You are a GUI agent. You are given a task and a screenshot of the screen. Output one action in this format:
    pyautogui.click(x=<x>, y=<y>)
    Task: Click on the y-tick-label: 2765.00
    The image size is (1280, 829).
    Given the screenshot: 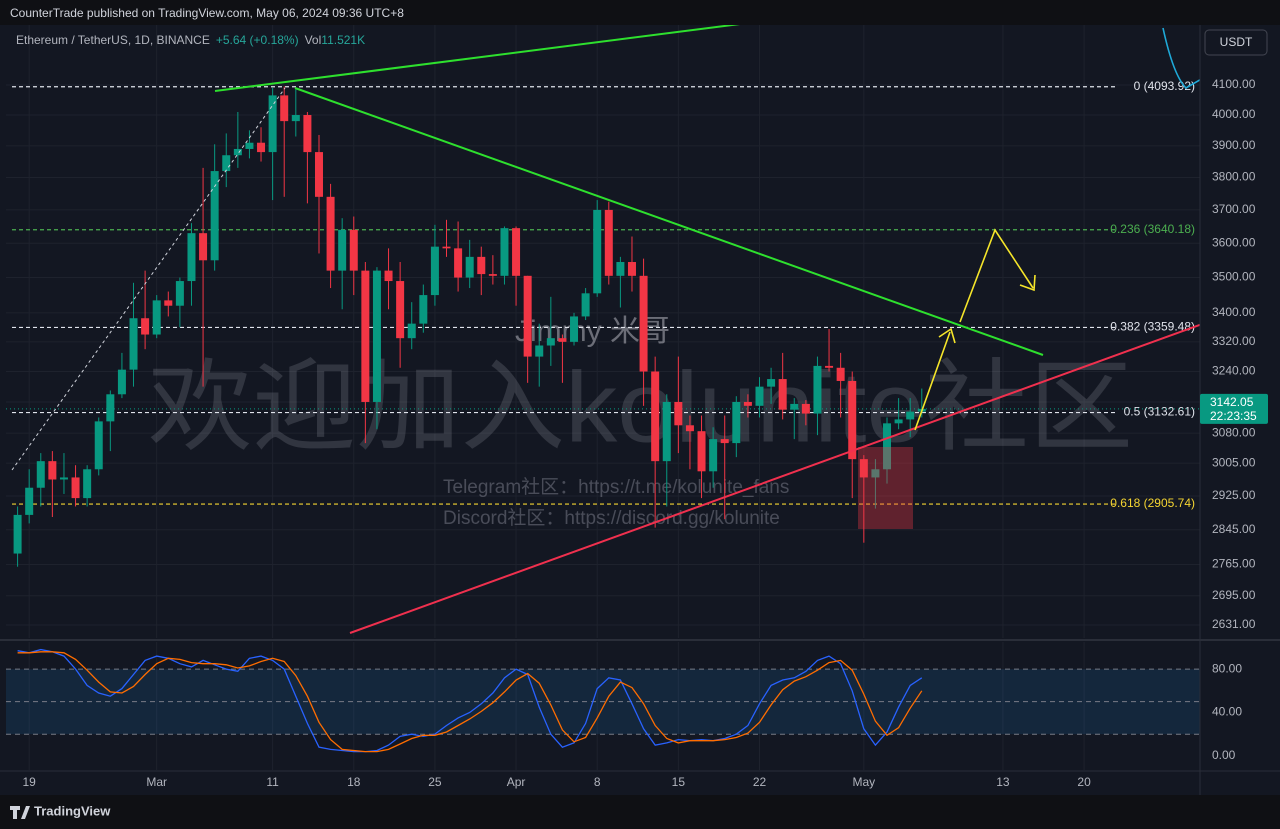 What is the action you would take?
    pyautogui.click(x=1234, y=564)
    